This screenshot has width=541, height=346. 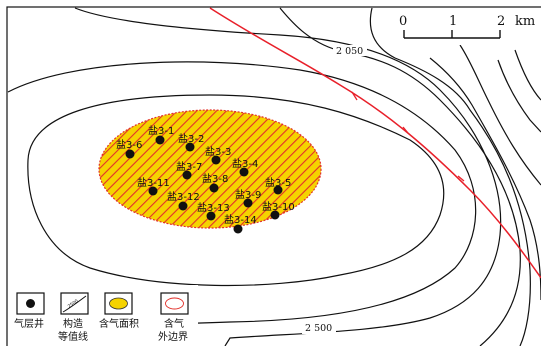 I want to click on scale-tick-1: 1, so click(x=453, y=21).